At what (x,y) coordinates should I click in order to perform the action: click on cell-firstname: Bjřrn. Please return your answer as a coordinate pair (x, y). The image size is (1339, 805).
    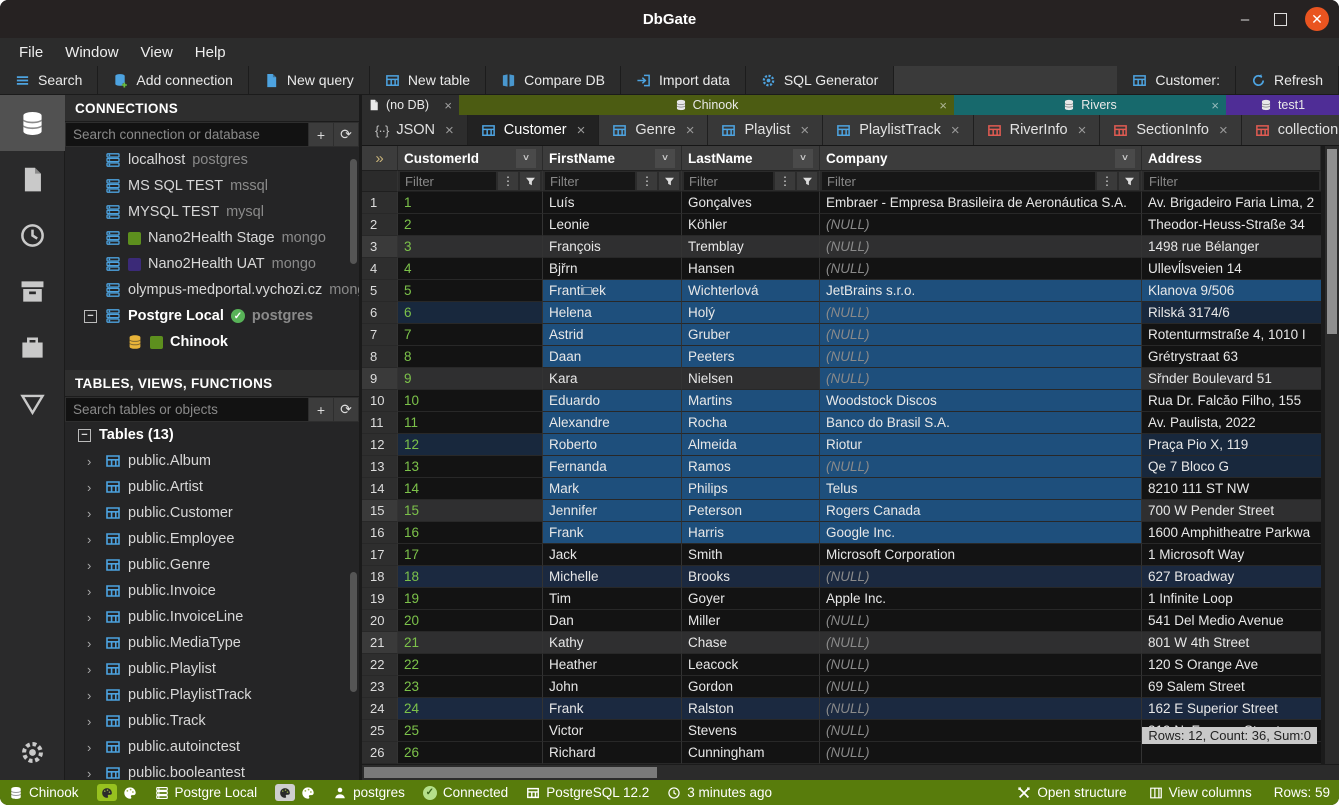
    Looking at the image, I should click on (612, 269).